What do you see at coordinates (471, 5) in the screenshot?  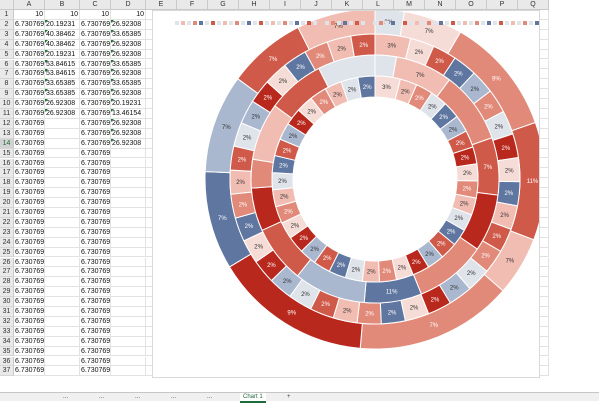 I see `column-header-o: O` at bounding box center [471, 5].